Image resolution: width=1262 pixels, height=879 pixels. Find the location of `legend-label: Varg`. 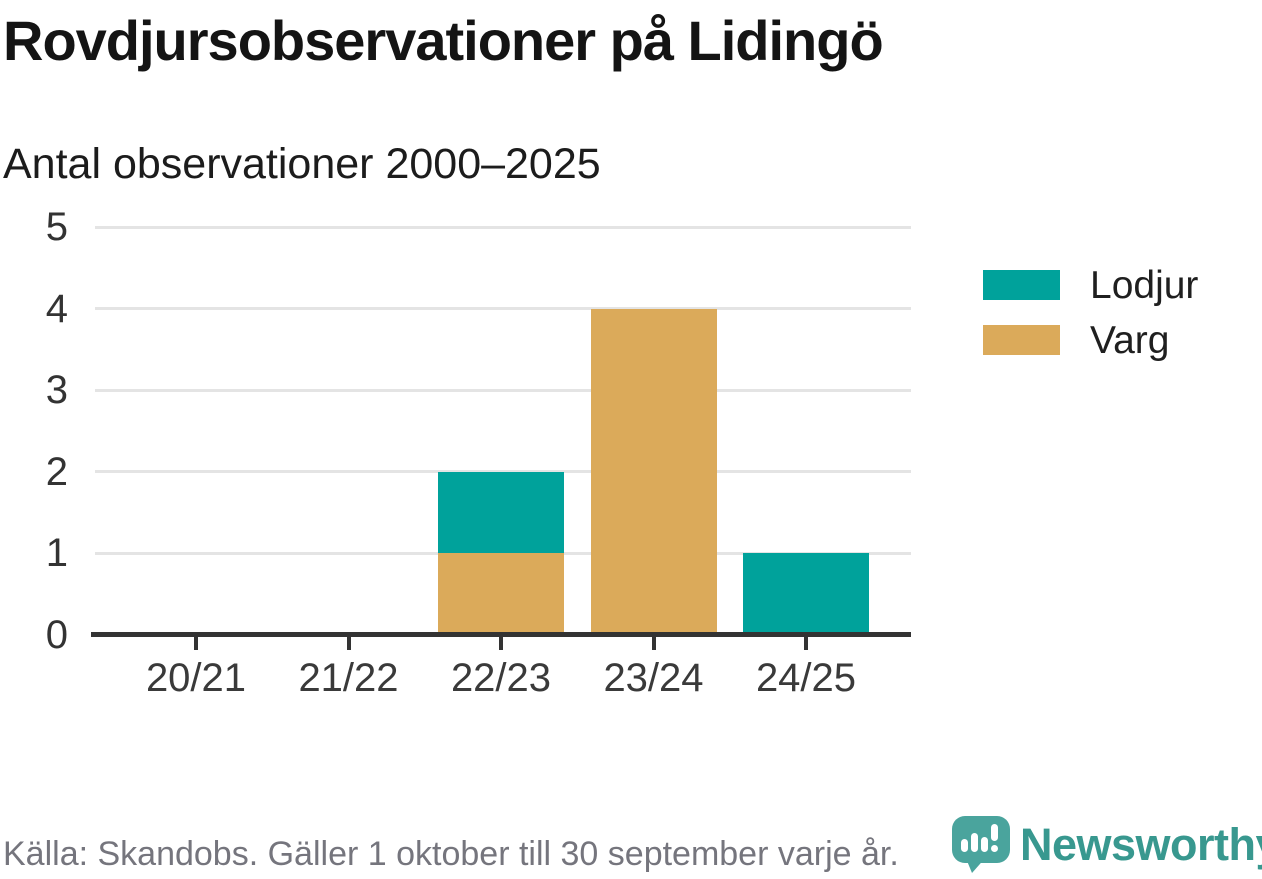

legend-label: Varg is located at coordinates (1130, 340).